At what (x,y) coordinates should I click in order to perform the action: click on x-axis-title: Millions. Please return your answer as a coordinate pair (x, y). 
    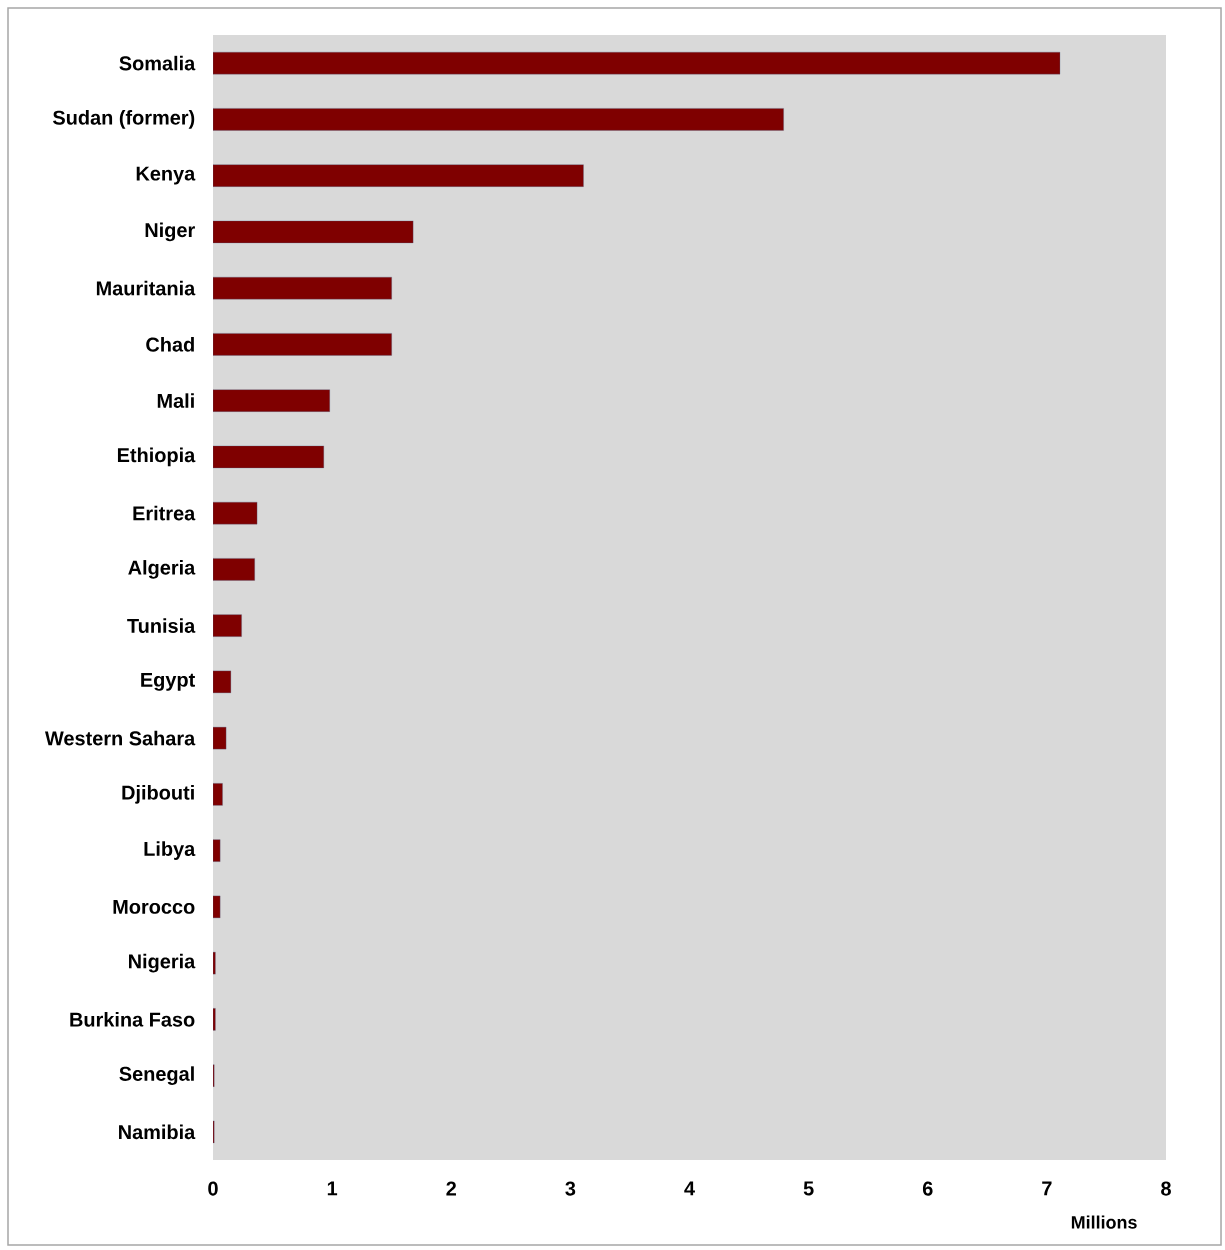
    Looking at the image, I should click on (1104, 1222).